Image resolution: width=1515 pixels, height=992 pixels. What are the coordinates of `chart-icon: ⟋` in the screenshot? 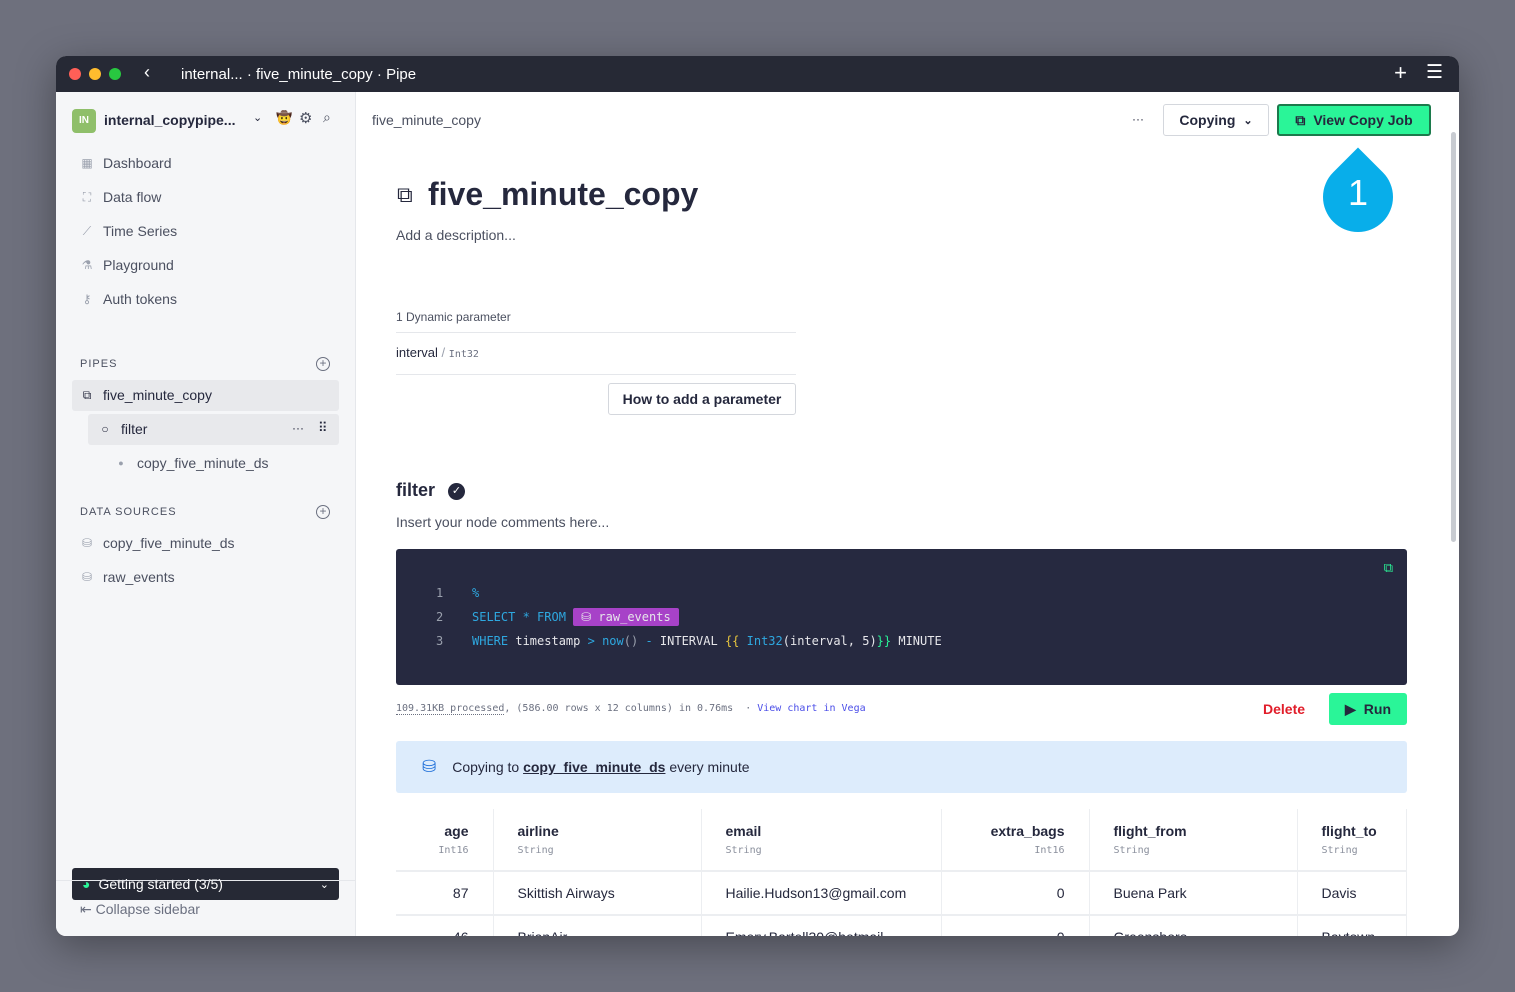 It's located at (87, 230).